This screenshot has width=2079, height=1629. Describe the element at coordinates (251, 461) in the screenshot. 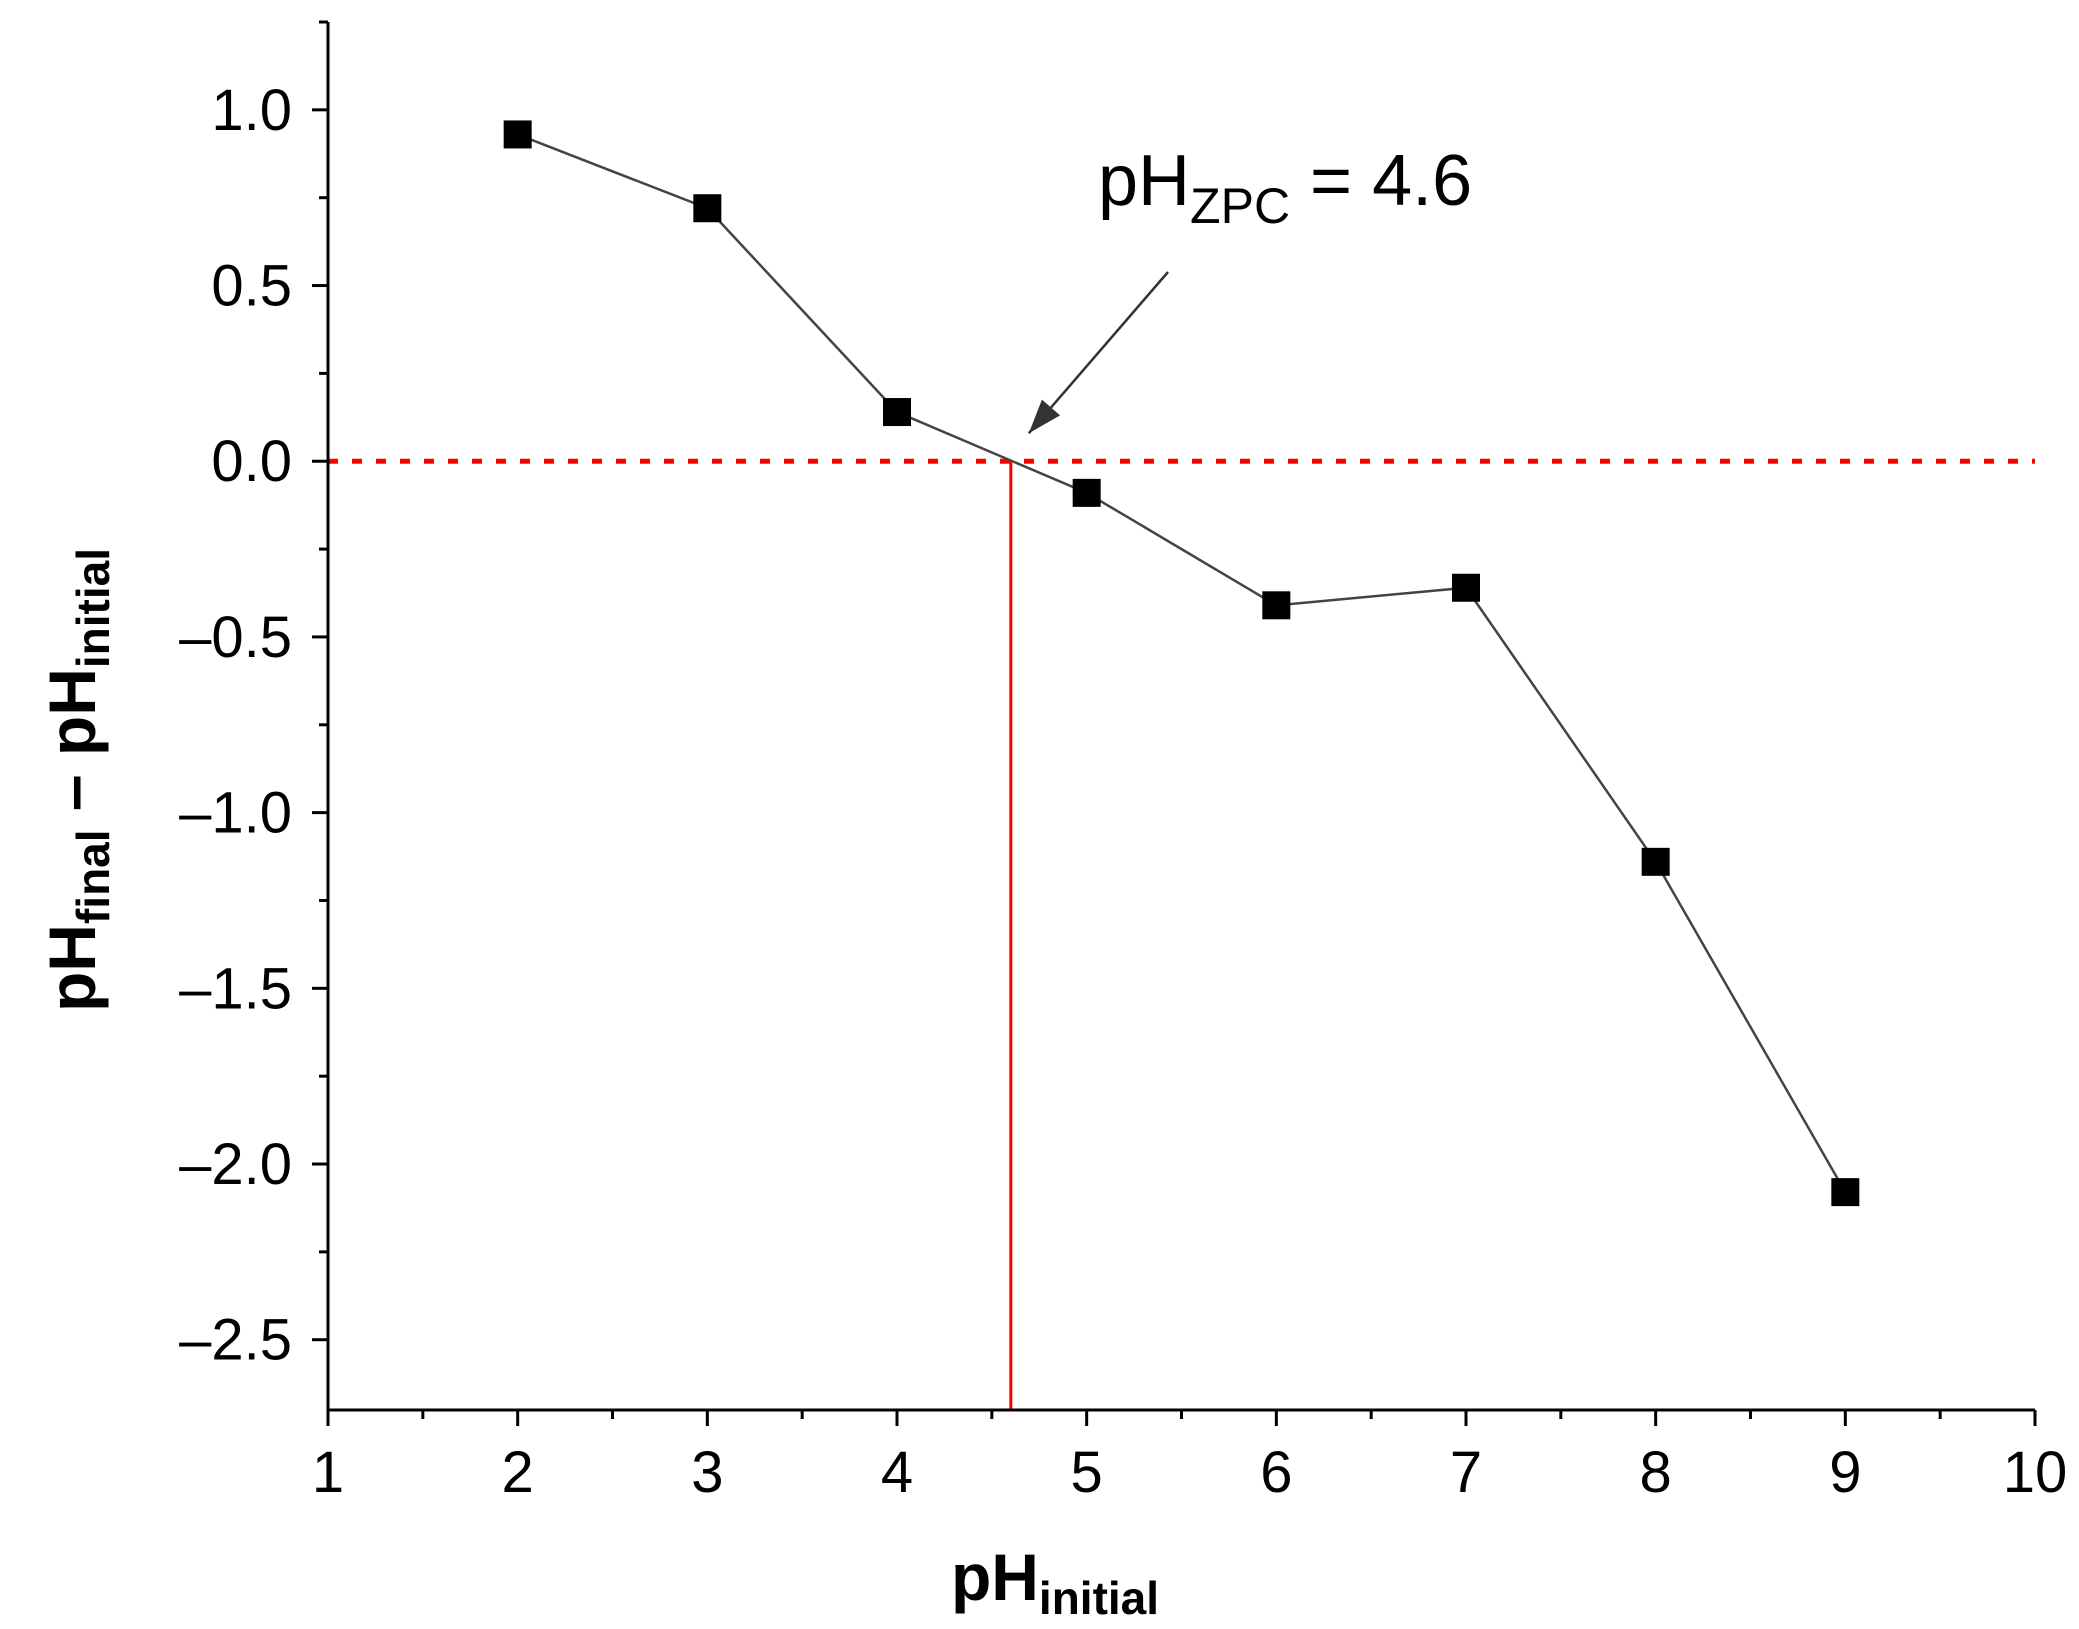

I see `y-tick-label: 0.0` at that location.